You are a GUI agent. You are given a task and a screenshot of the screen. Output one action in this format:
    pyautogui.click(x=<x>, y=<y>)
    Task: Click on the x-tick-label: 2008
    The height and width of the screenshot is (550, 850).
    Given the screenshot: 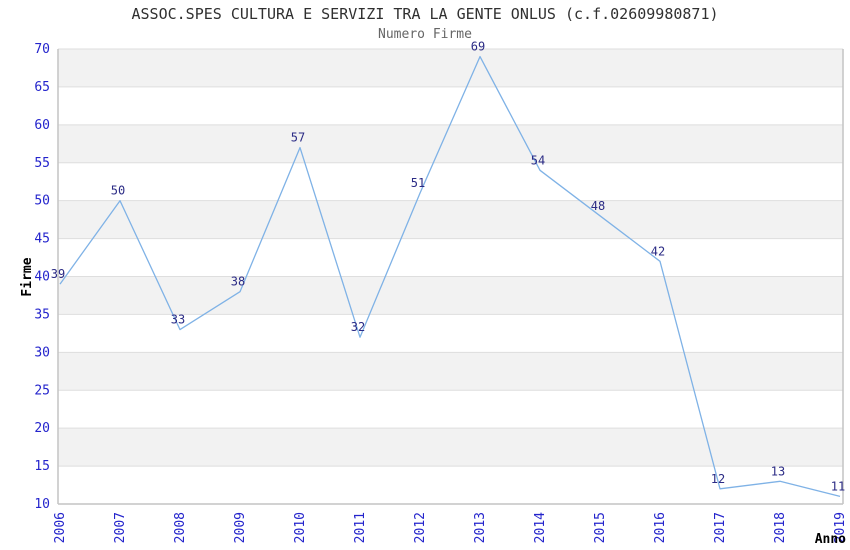 What is the action you would take?
    pyautogui.click(x=180, y=527)
    